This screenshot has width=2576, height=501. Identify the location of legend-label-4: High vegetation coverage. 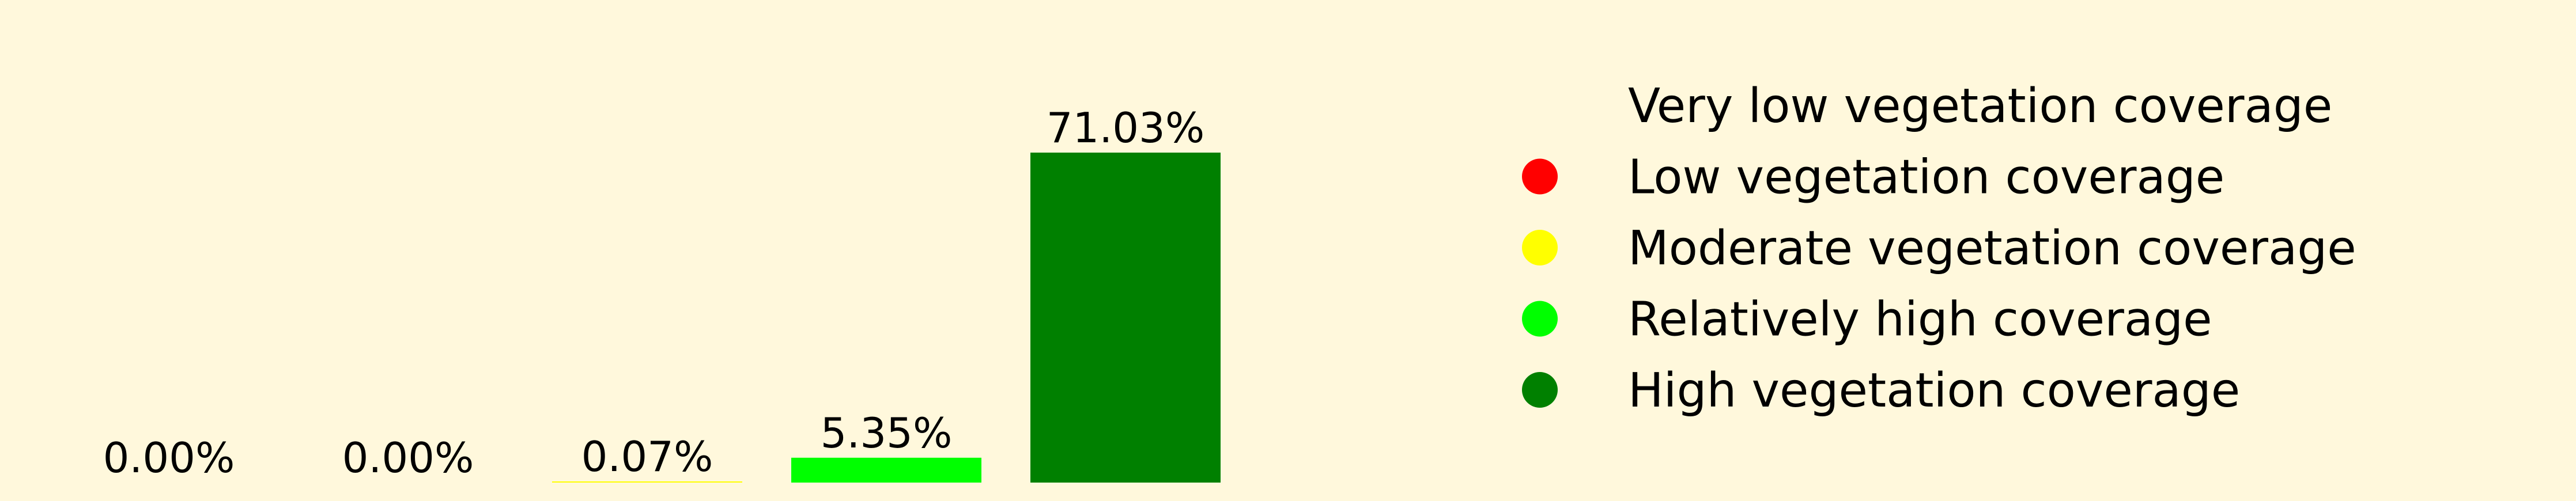
(1934, 390).